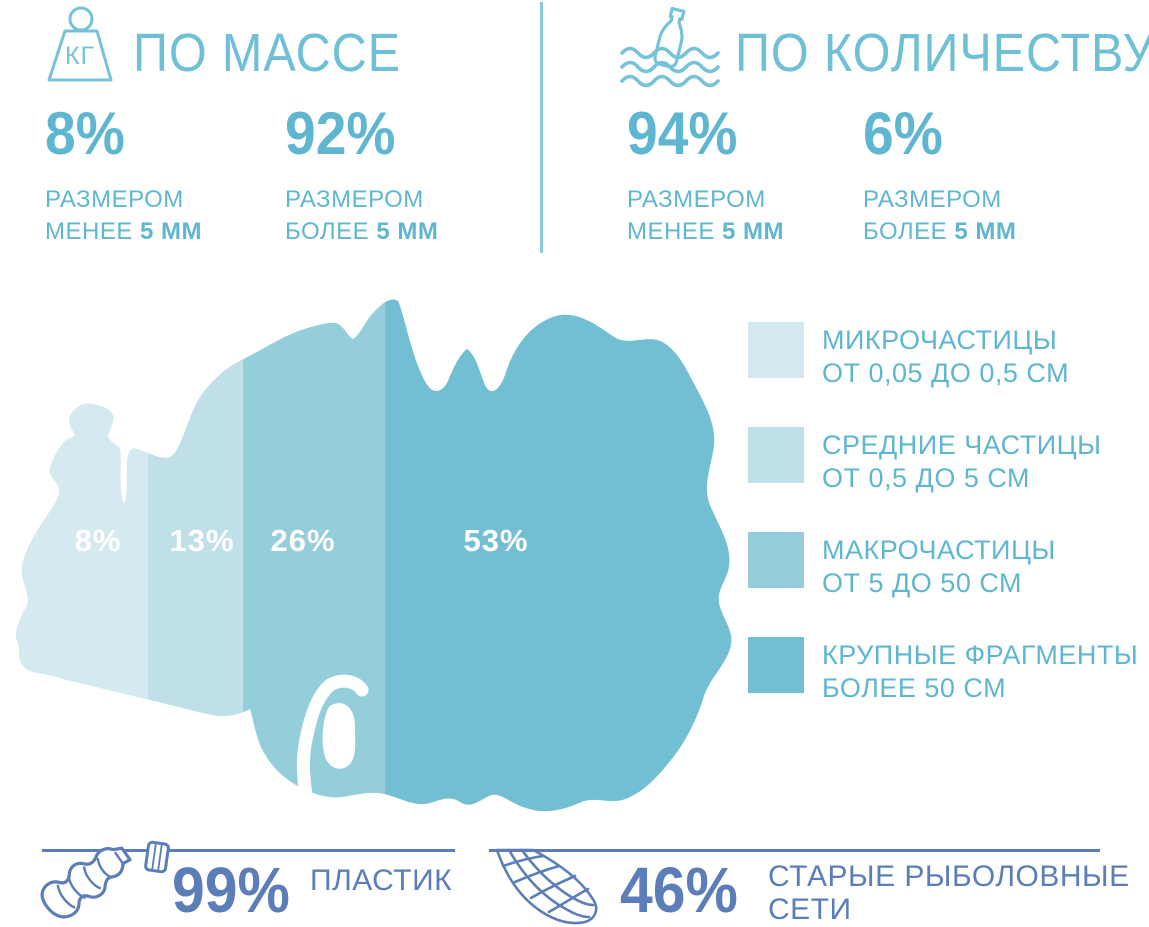 This screenshot has width=1149, height=927. I want to click on crushed-plastic-bottle-icon, so click(105, 879).